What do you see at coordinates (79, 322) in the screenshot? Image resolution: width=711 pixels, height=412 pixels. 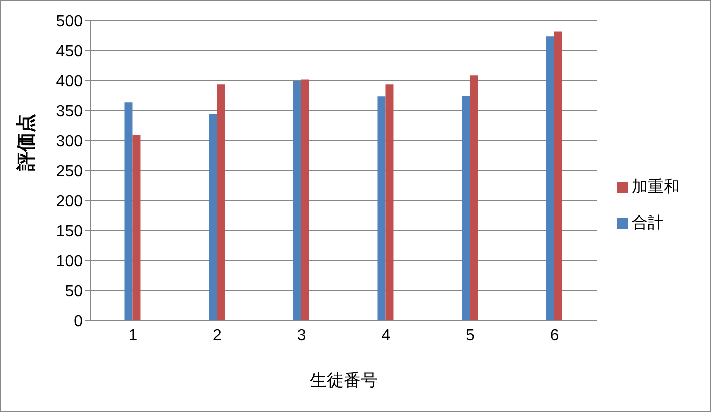 I see `y-tick-label: 0` at bounding box center [79, 322].